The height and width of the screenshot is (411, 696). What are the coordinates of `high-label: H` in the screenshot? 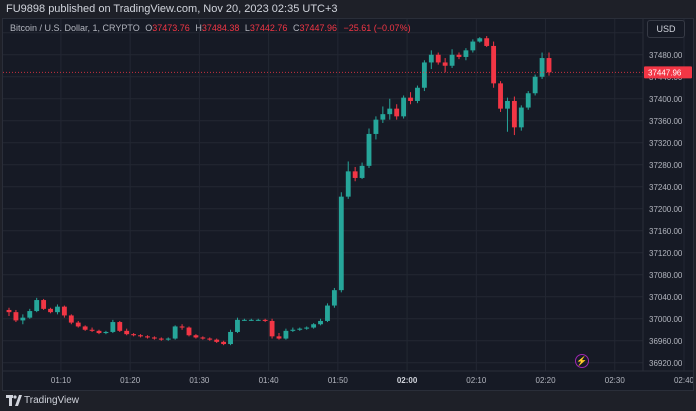 It's located at (198, 28).